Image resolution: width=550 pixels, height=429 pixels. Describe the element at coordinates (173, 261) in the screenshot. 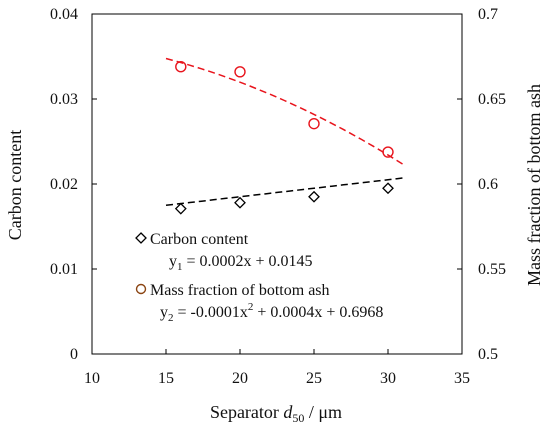

I see `eq1-y: y` at that location.